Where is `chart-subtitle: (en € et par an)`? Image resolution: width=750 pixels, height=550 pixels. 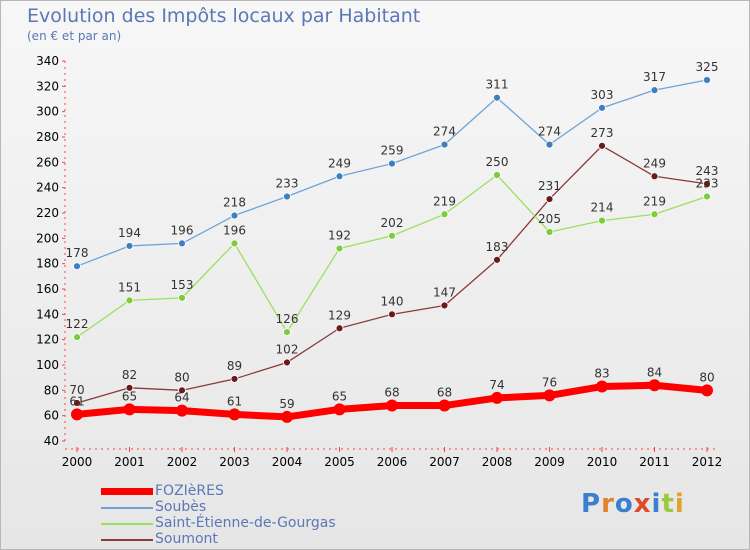
chart-subtitle: (en € et par an) is located at coordinates (74, 36).